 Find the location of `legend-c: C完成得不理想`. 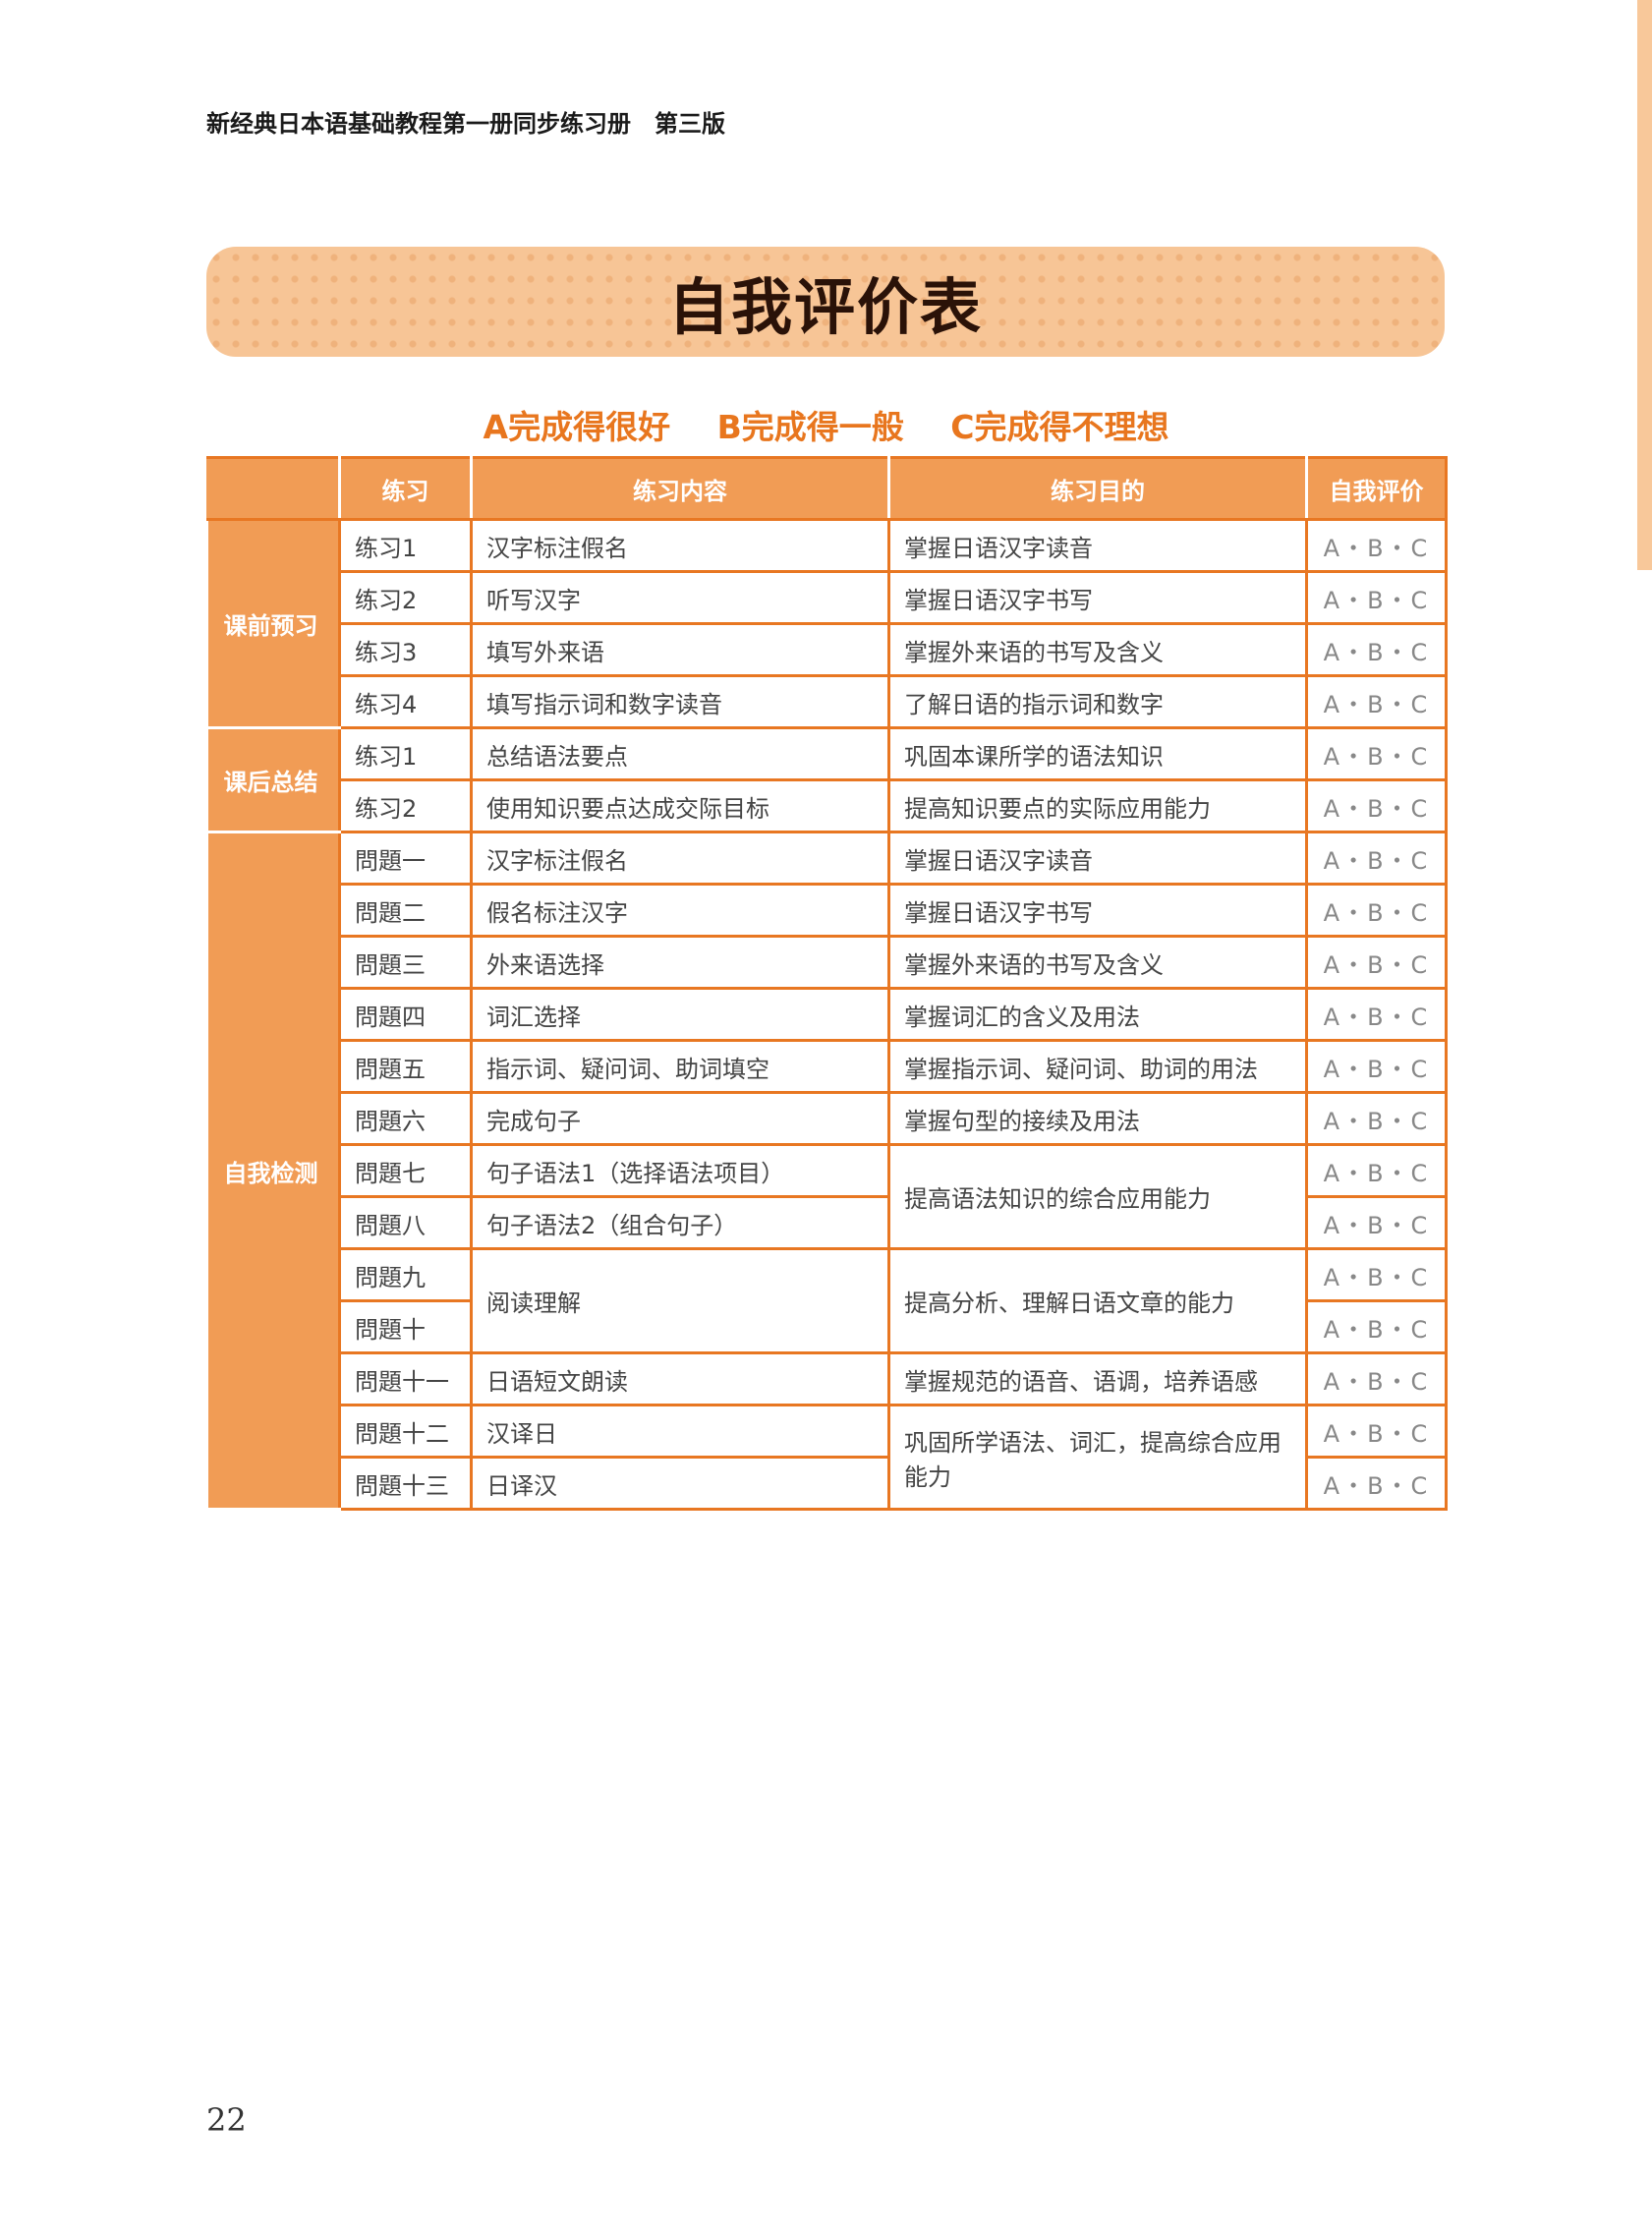

legend-c: C完成得不理想 is located at coordinates (1059, 427).